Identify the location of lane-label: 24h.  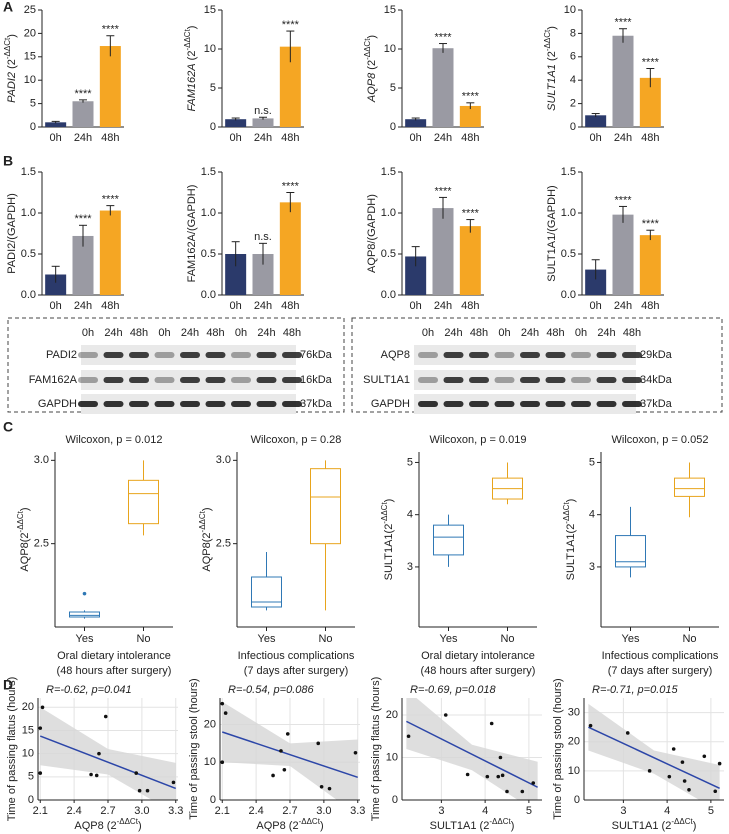
(266, 333).